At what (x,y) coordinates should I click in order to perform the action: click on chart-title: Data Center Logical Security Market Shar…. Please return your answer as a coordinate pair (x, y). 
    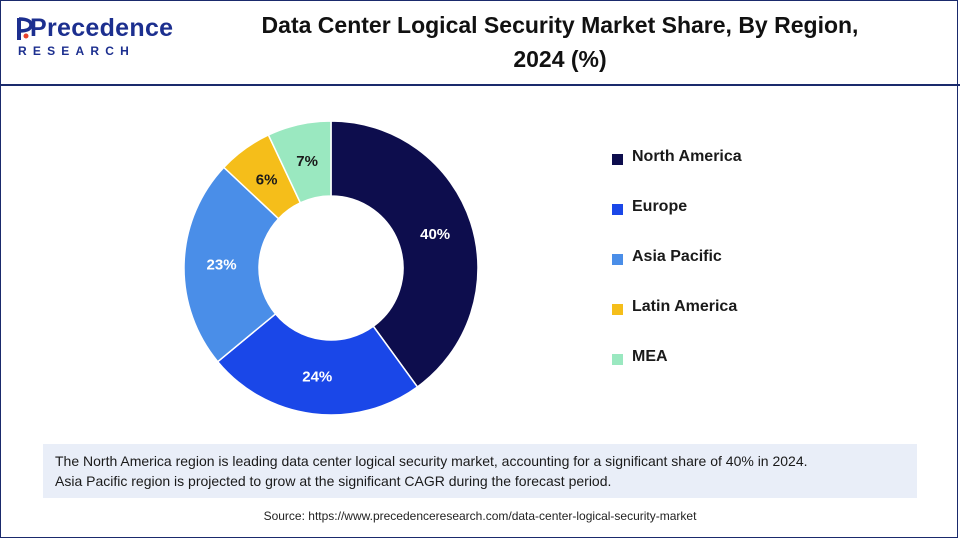
    Looking at the image, I should click on (560, 42).